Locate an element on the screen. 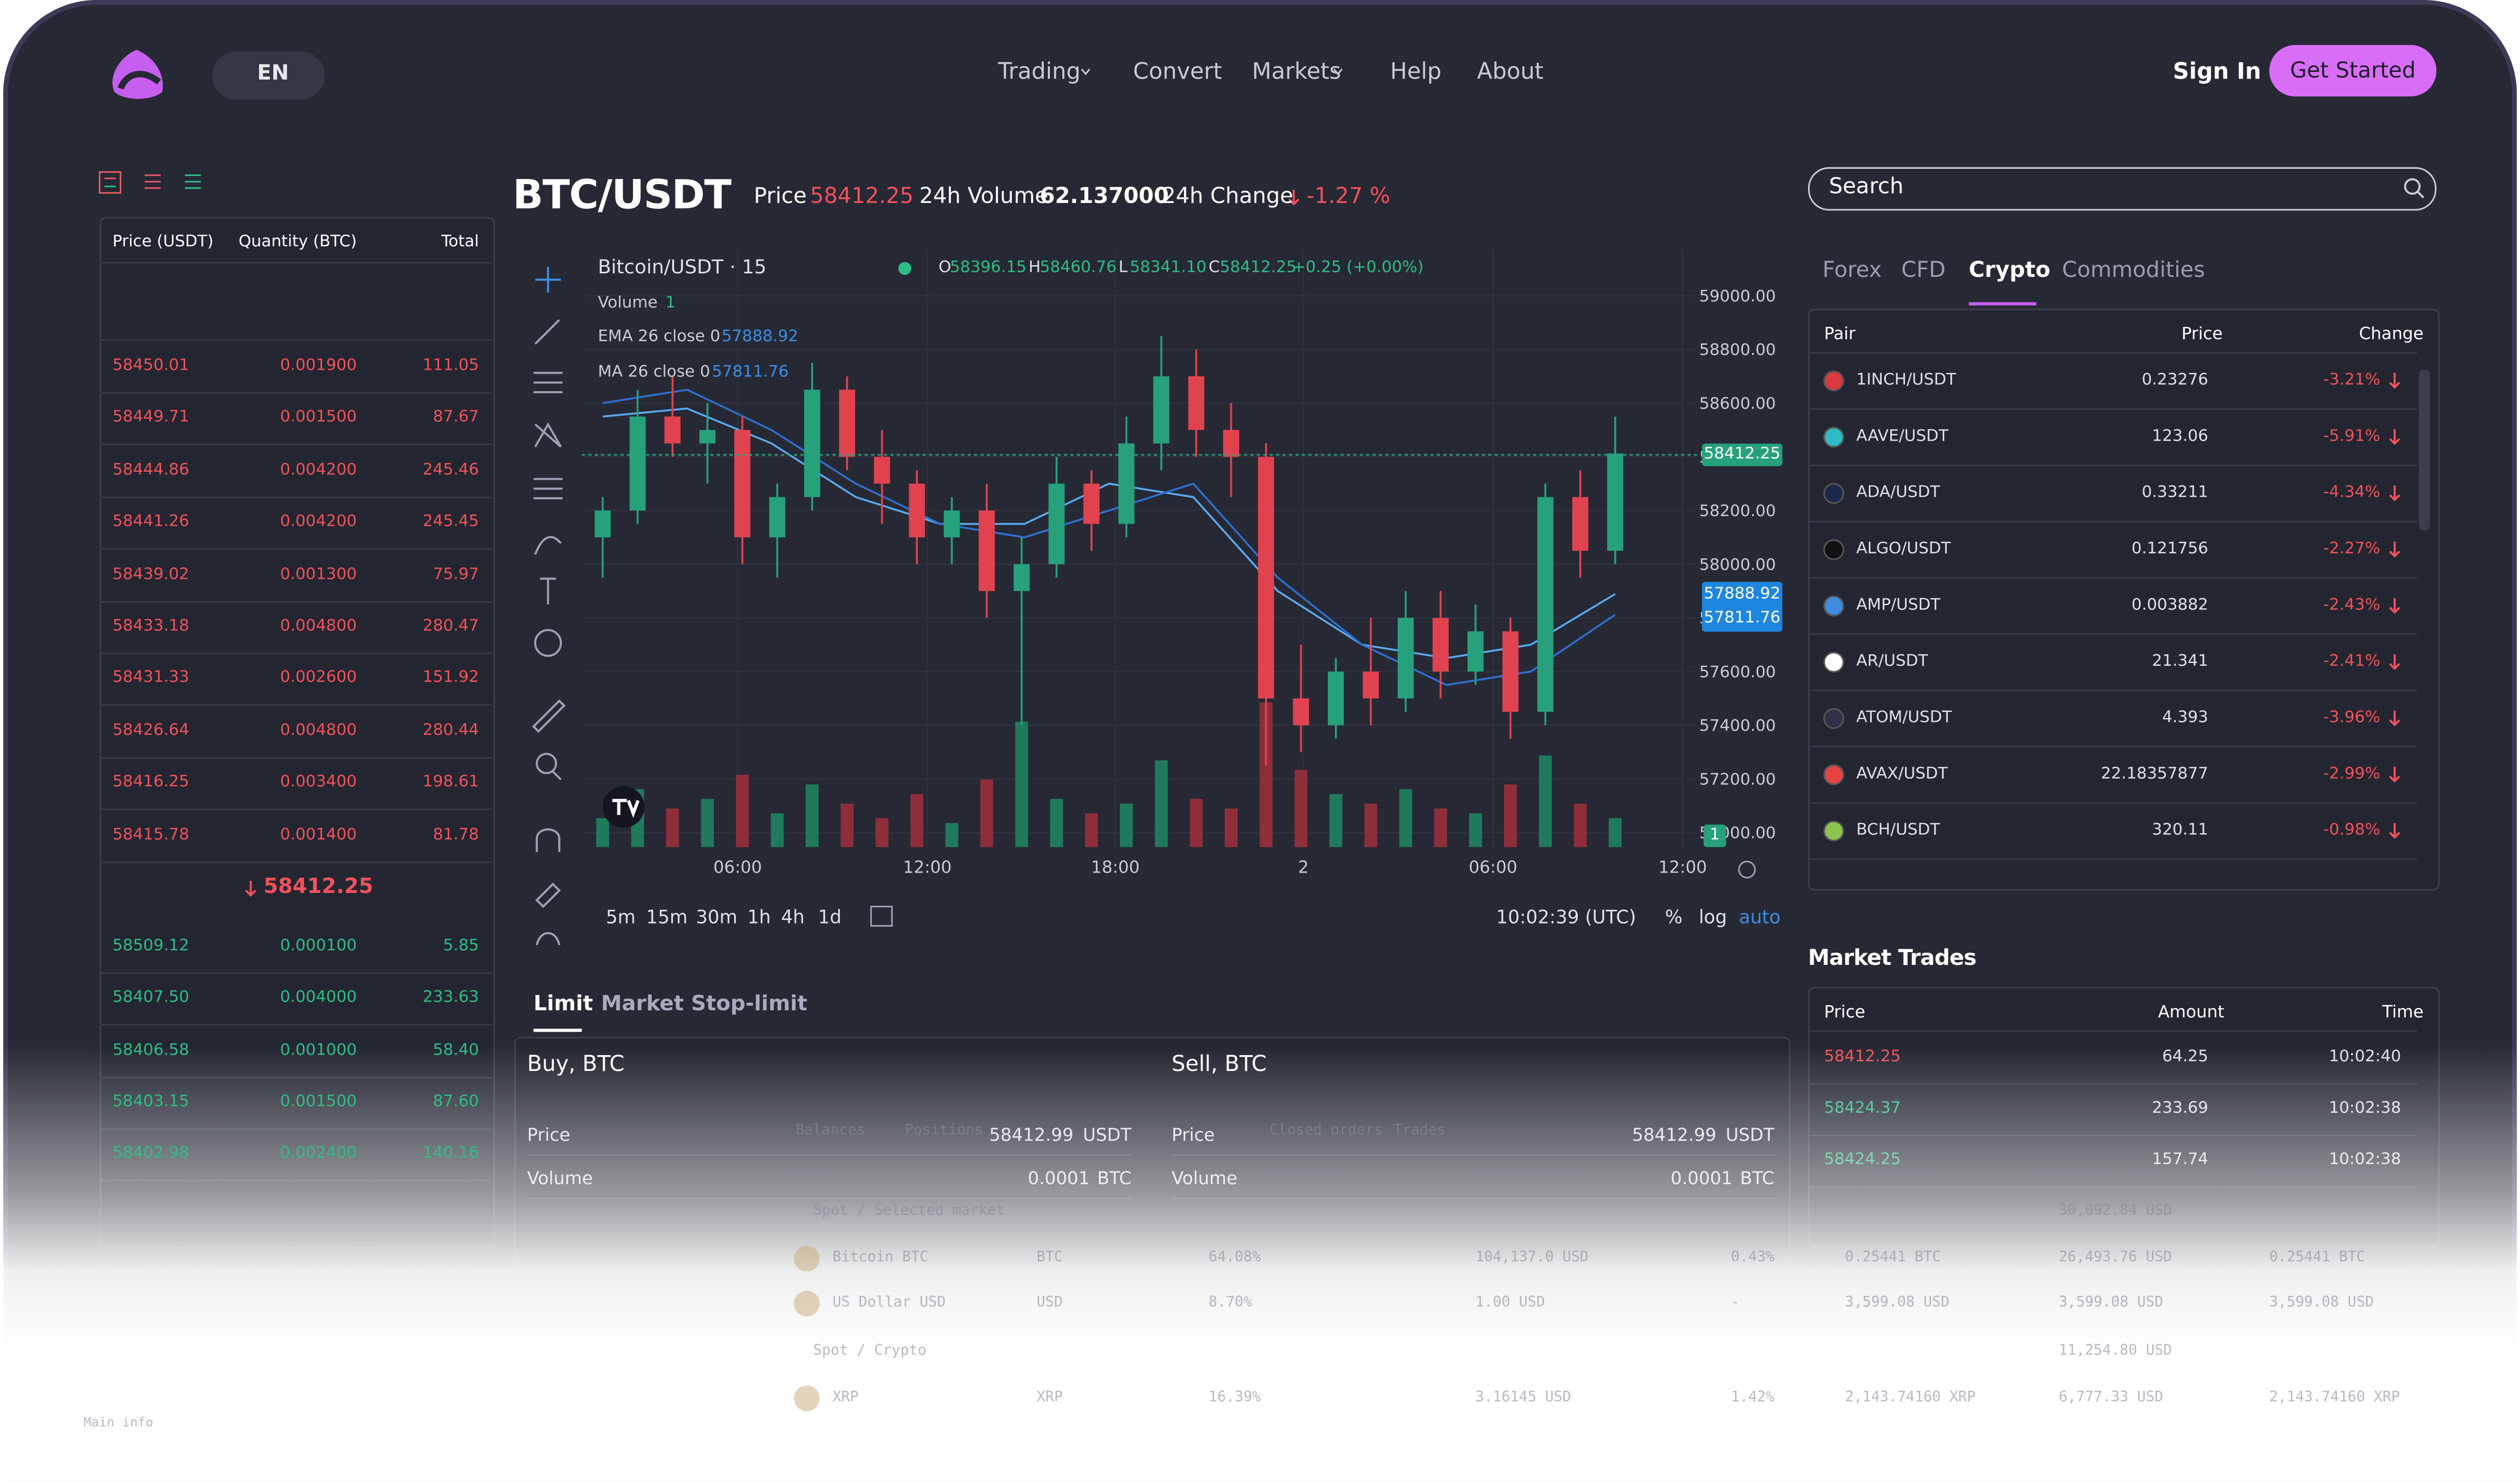 The height and width of the screenshot is (1482, 2520). sign-in: Sign In is located at coordinates (2217, 72).